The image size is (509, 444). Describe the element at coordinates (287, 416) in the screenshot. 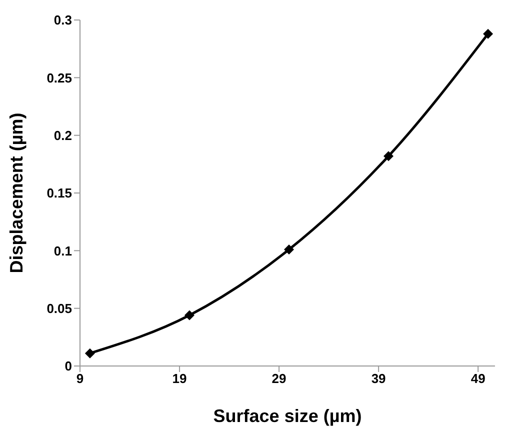

I see `x-axis-title: Surface size (µm)` at that location.